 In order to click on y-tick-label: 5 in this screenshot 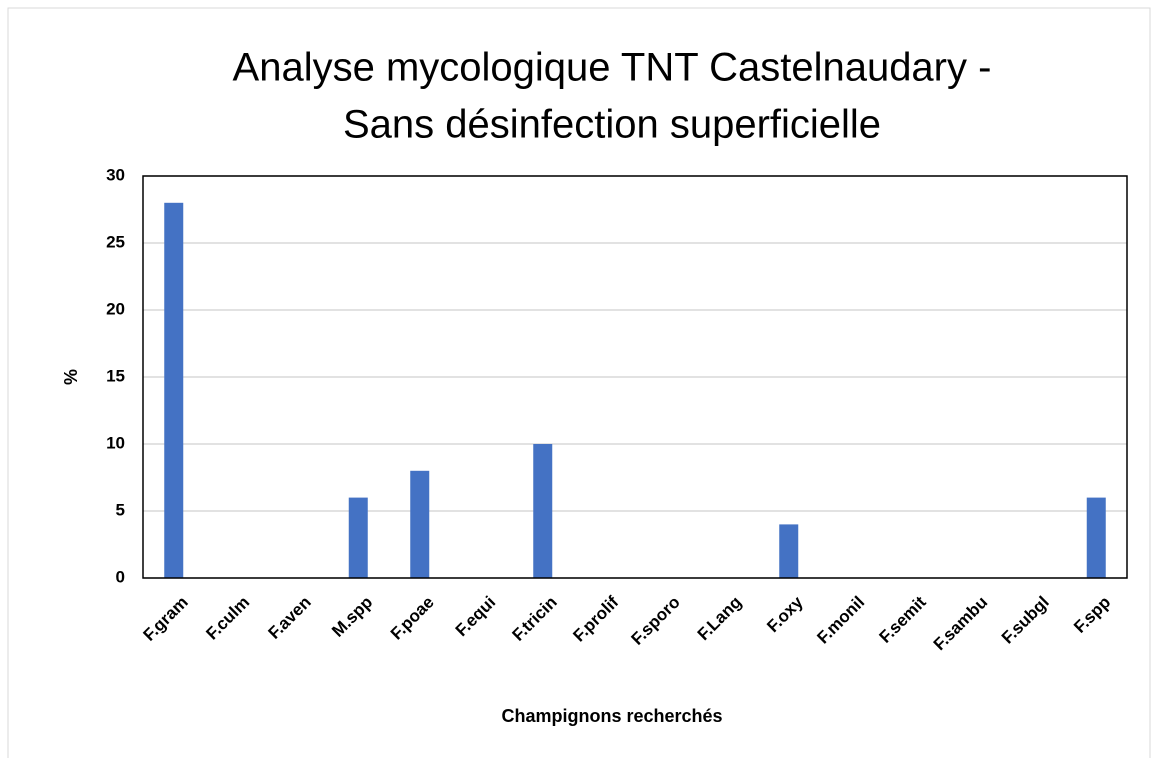, I will do `click(120, 509)`.